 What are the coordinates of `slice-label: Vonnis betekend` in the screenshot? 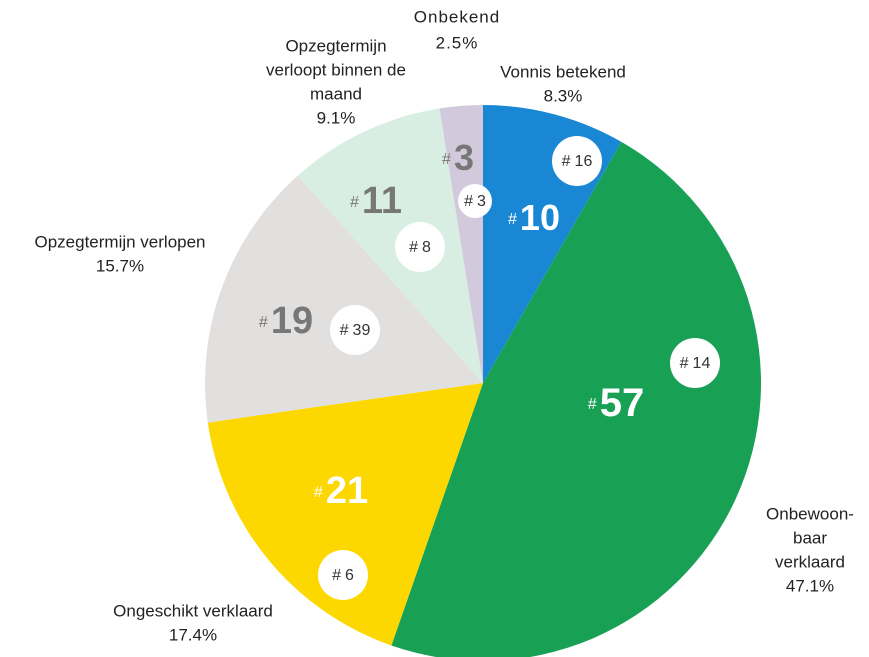 It's located at (563, 71).